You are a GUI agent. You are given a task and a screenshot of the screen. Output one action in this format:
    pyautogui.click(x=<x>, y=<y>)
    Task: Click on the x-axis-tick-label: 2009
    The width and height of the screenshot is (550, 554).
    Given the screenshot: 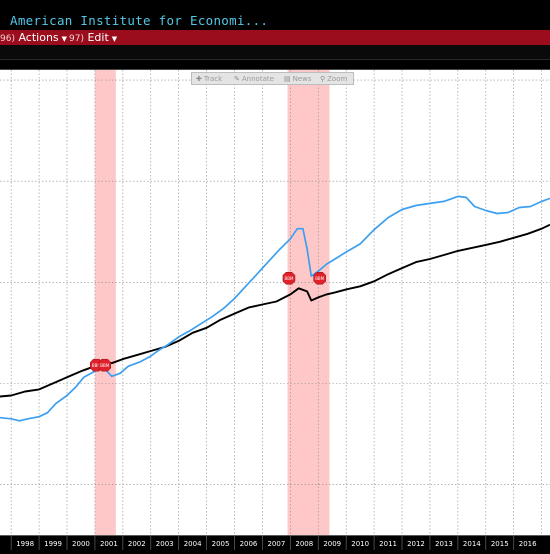 What is the action you would take?
    pyautogui.click(x=332, y=544)
    